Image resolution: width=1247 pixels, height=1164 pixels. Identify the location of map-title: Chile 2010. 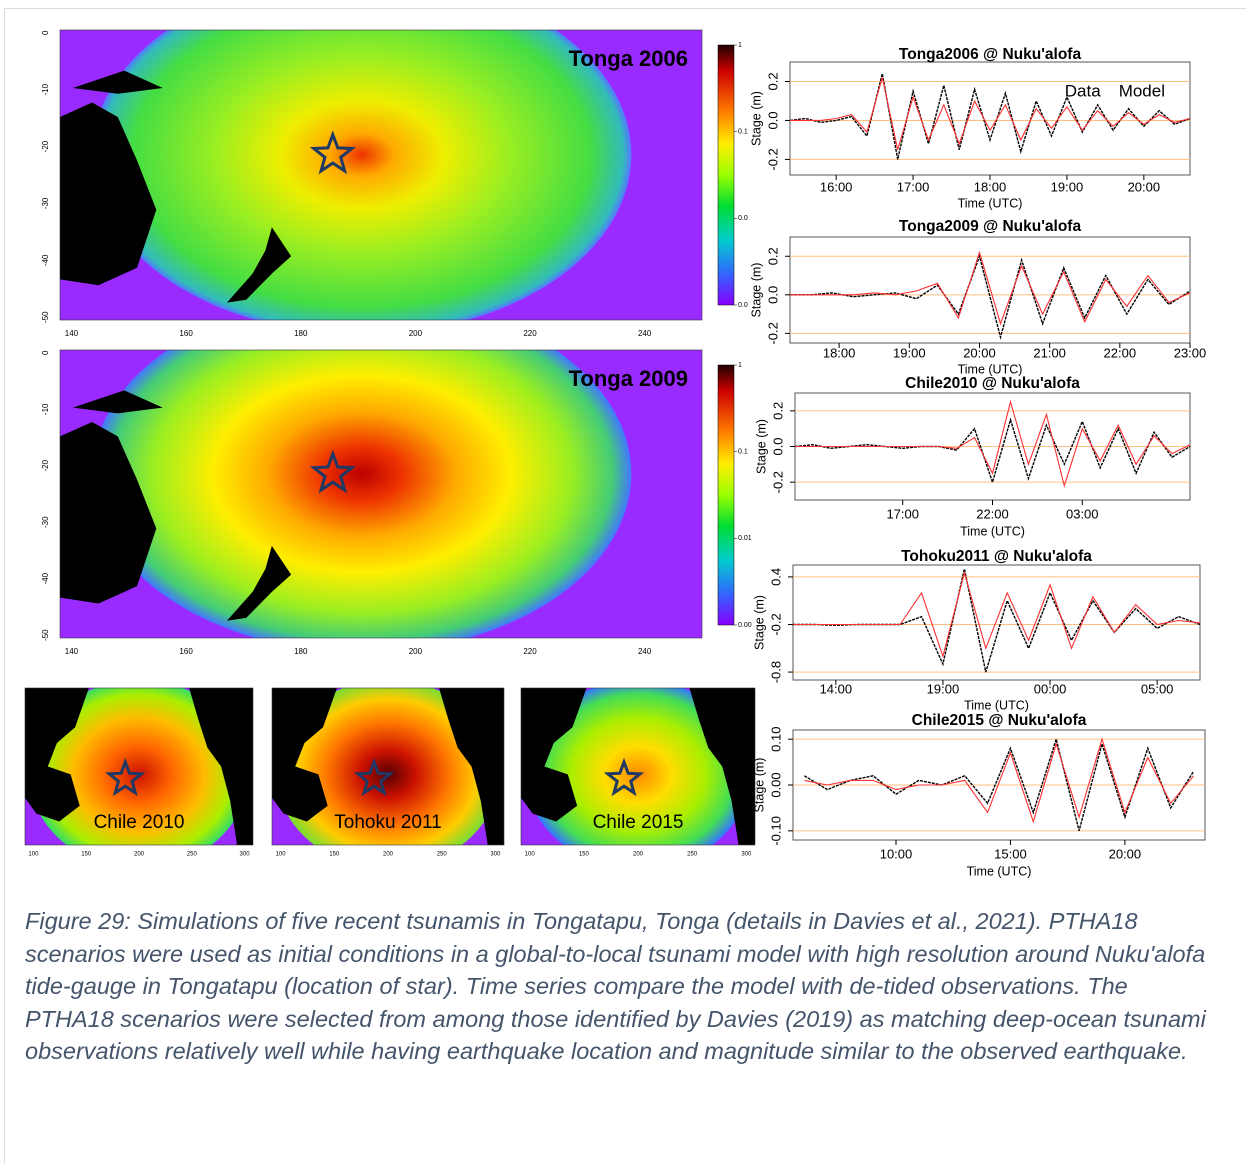
(139, 822).